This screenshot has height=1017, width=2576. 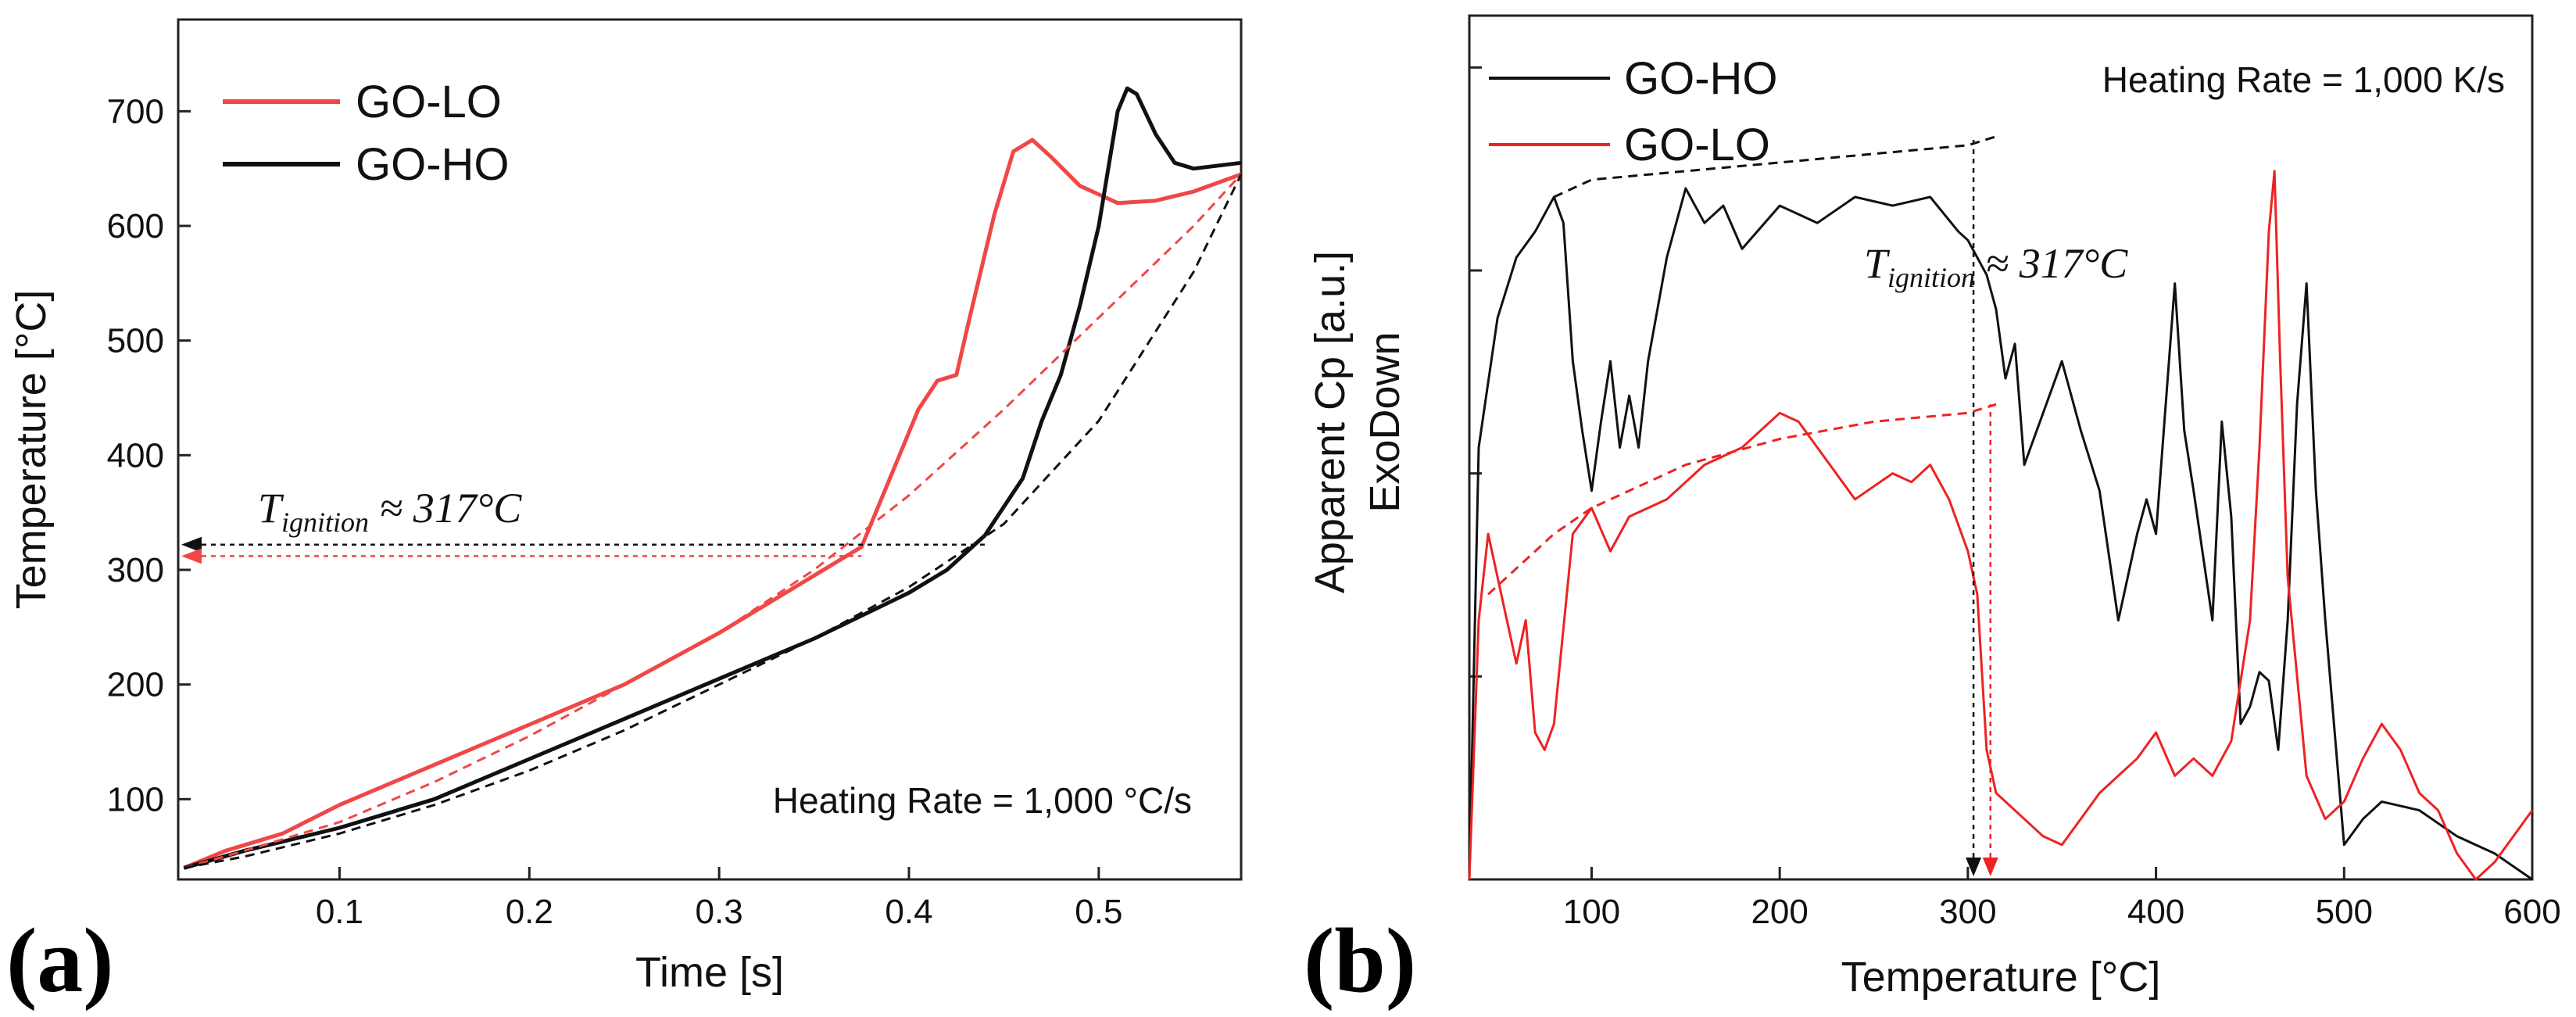 What do you see at coordinates (2155, 912) in the screenshot?
I see `x-tick-label: 400` at bounding box center [2155, 912].